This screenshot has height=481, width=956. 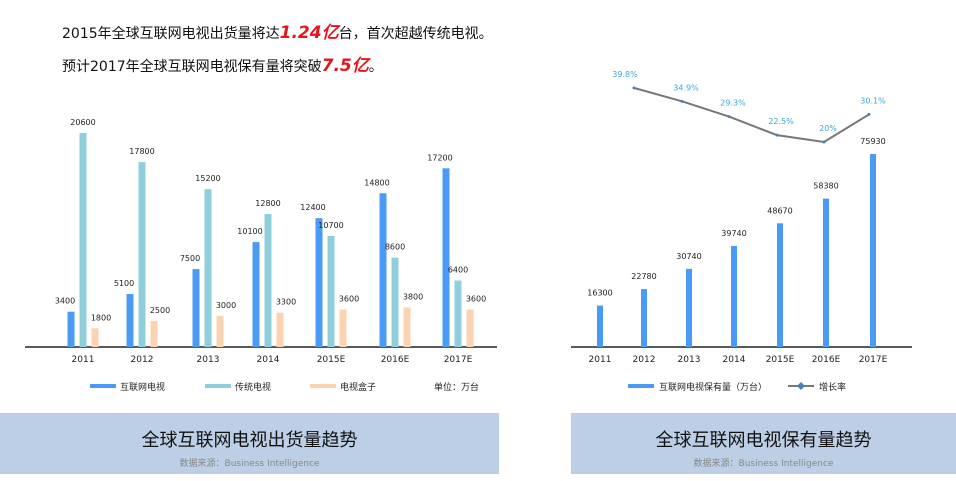 What do you see at coordinates (872, 141) in the screenshot?
I see `data-label: 75930` at bounding box center [872, 141].